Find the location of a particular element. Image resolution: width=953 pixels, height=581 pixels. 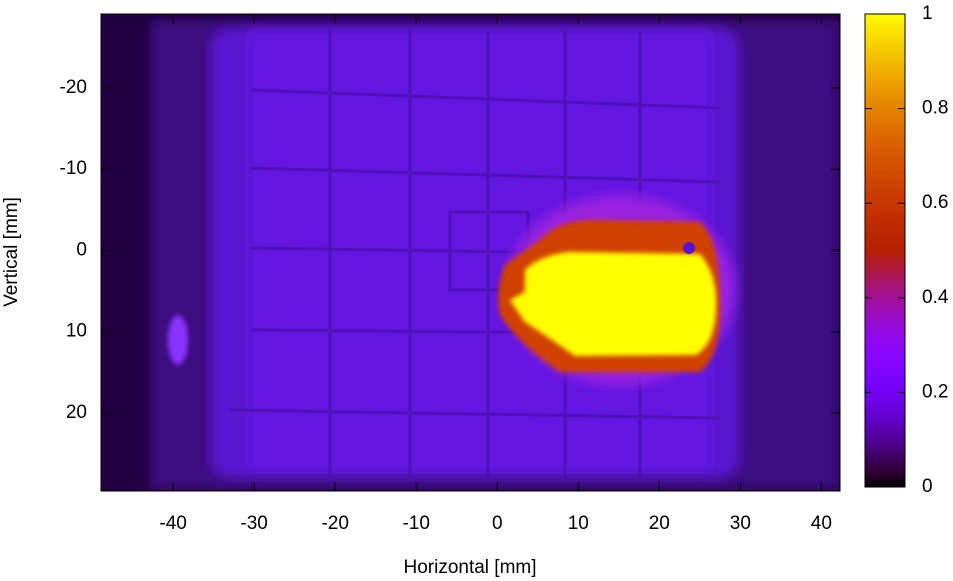

x-tick-label: -20 is located at coordinates (334, 523).